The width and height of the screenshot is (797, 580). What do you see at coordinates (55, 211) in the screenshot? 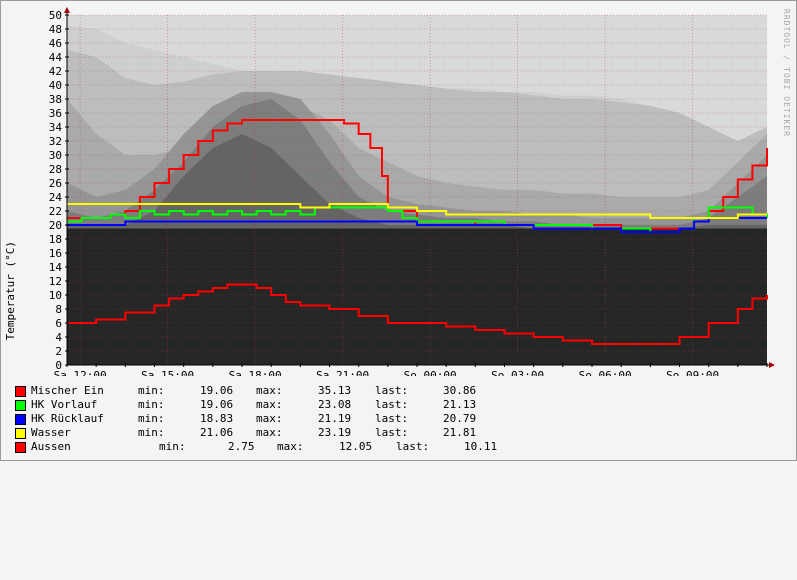
I see `y-tick-label: 22` at bounding box center [55, 211].